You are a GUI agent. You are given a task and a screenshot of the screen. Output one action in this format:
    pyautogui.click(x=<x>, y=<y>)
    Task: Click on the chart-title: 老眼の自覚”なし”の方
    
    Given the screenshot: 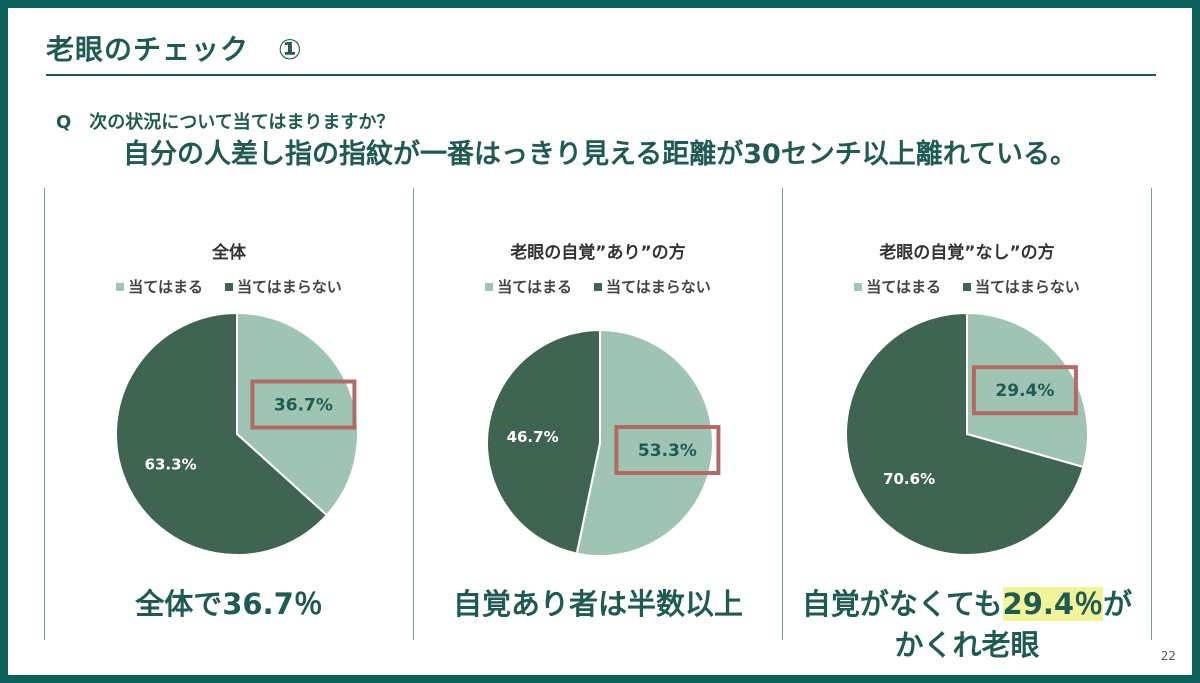 What is the action you would take?
    pyautogui.click(x=967, y=253)
    